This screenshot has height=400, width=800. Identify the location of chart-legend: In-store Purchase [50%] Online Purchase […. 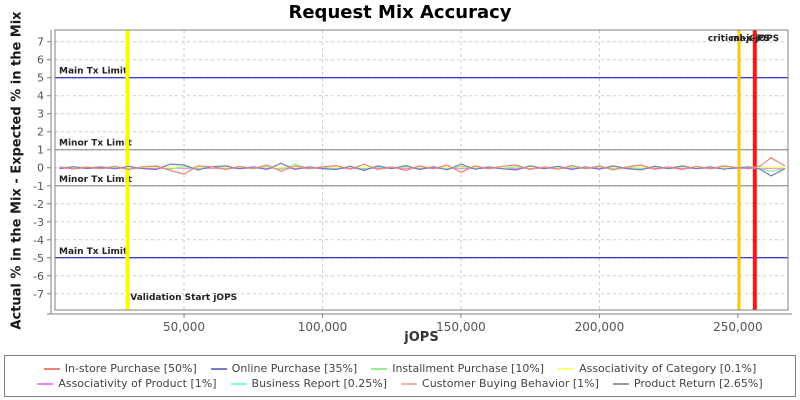
(400, 376).